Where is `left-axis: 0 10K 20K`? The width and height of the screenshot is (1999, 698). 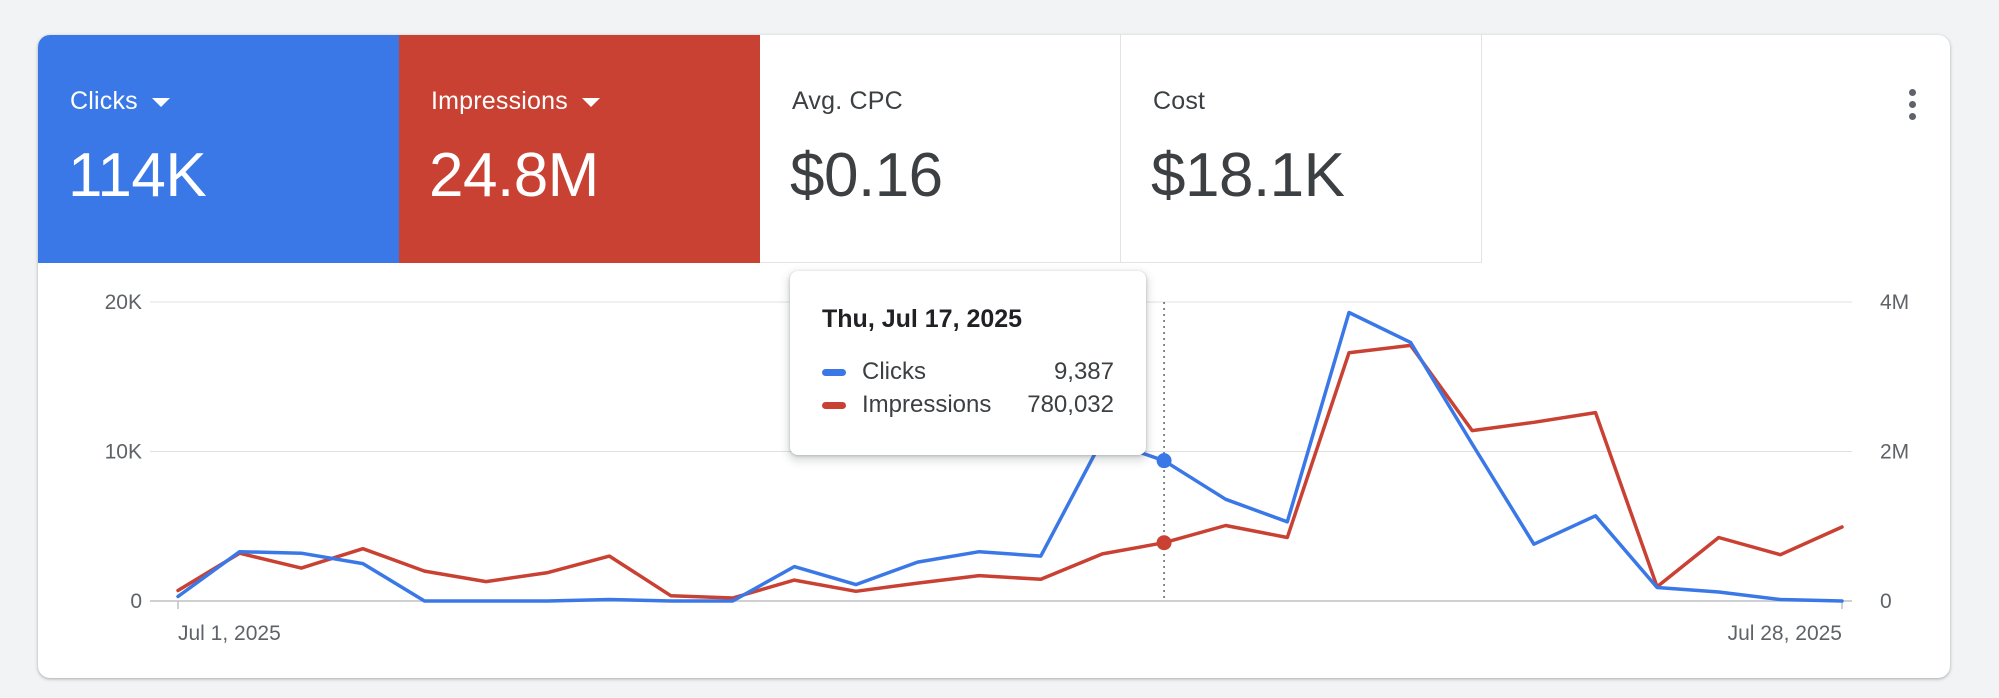 left-axis: 0 10K 20K is located at coordinates (123, 452).